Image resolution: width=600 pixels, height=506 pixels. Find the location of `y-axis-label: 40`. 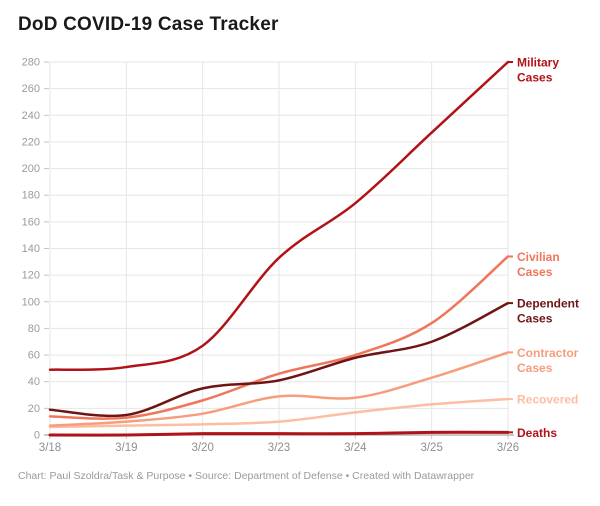

y-axis-label: 40 is located at coordinates (34, 382).